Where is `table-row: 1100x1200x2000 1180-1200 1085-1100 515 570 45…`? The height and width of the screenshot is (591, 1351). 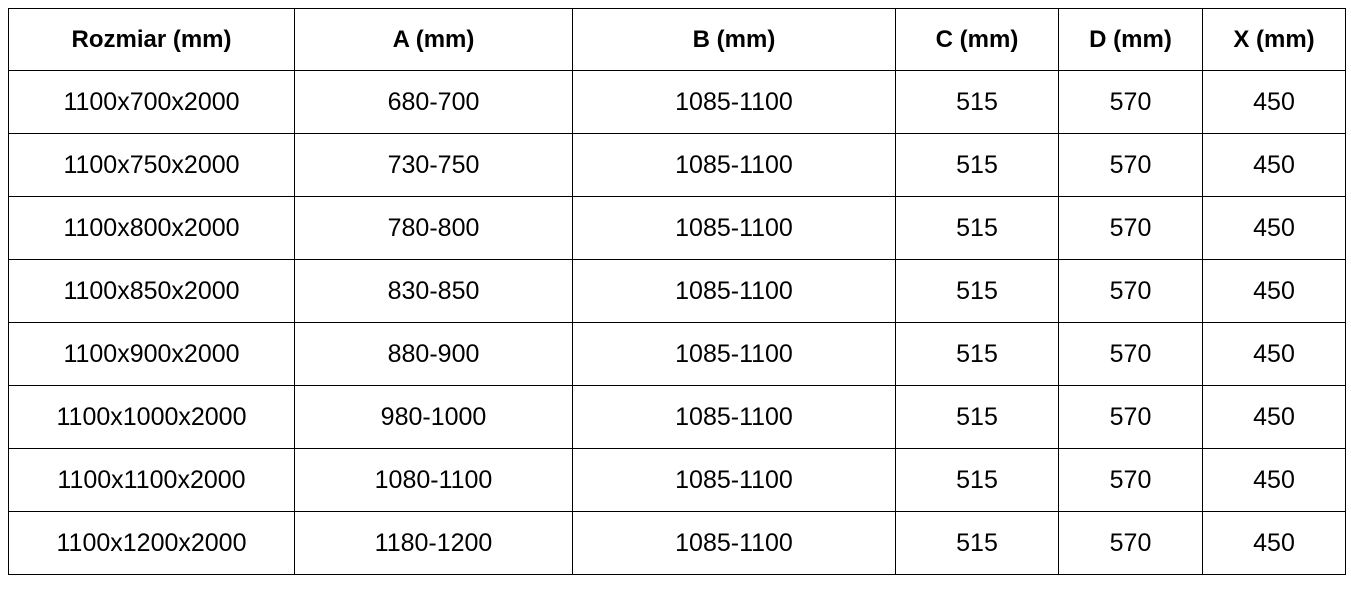 table-row: 1100x1200x2000 1180-1200 1085-1100 515 570 45… is located at coordinates (677, 543).